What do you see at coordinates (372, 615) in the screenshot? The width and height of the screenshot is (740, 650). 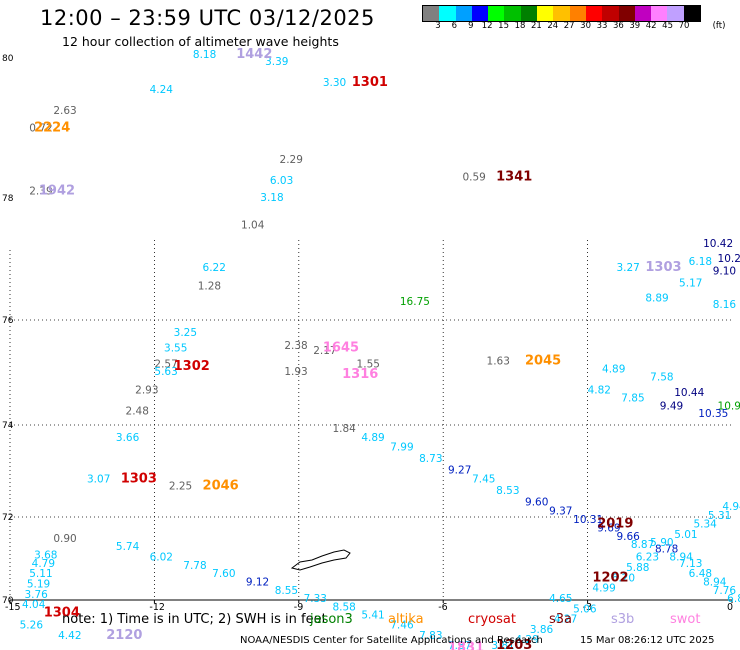 I see `swh-value-label: 5.41` at bounding box center [372, 615].